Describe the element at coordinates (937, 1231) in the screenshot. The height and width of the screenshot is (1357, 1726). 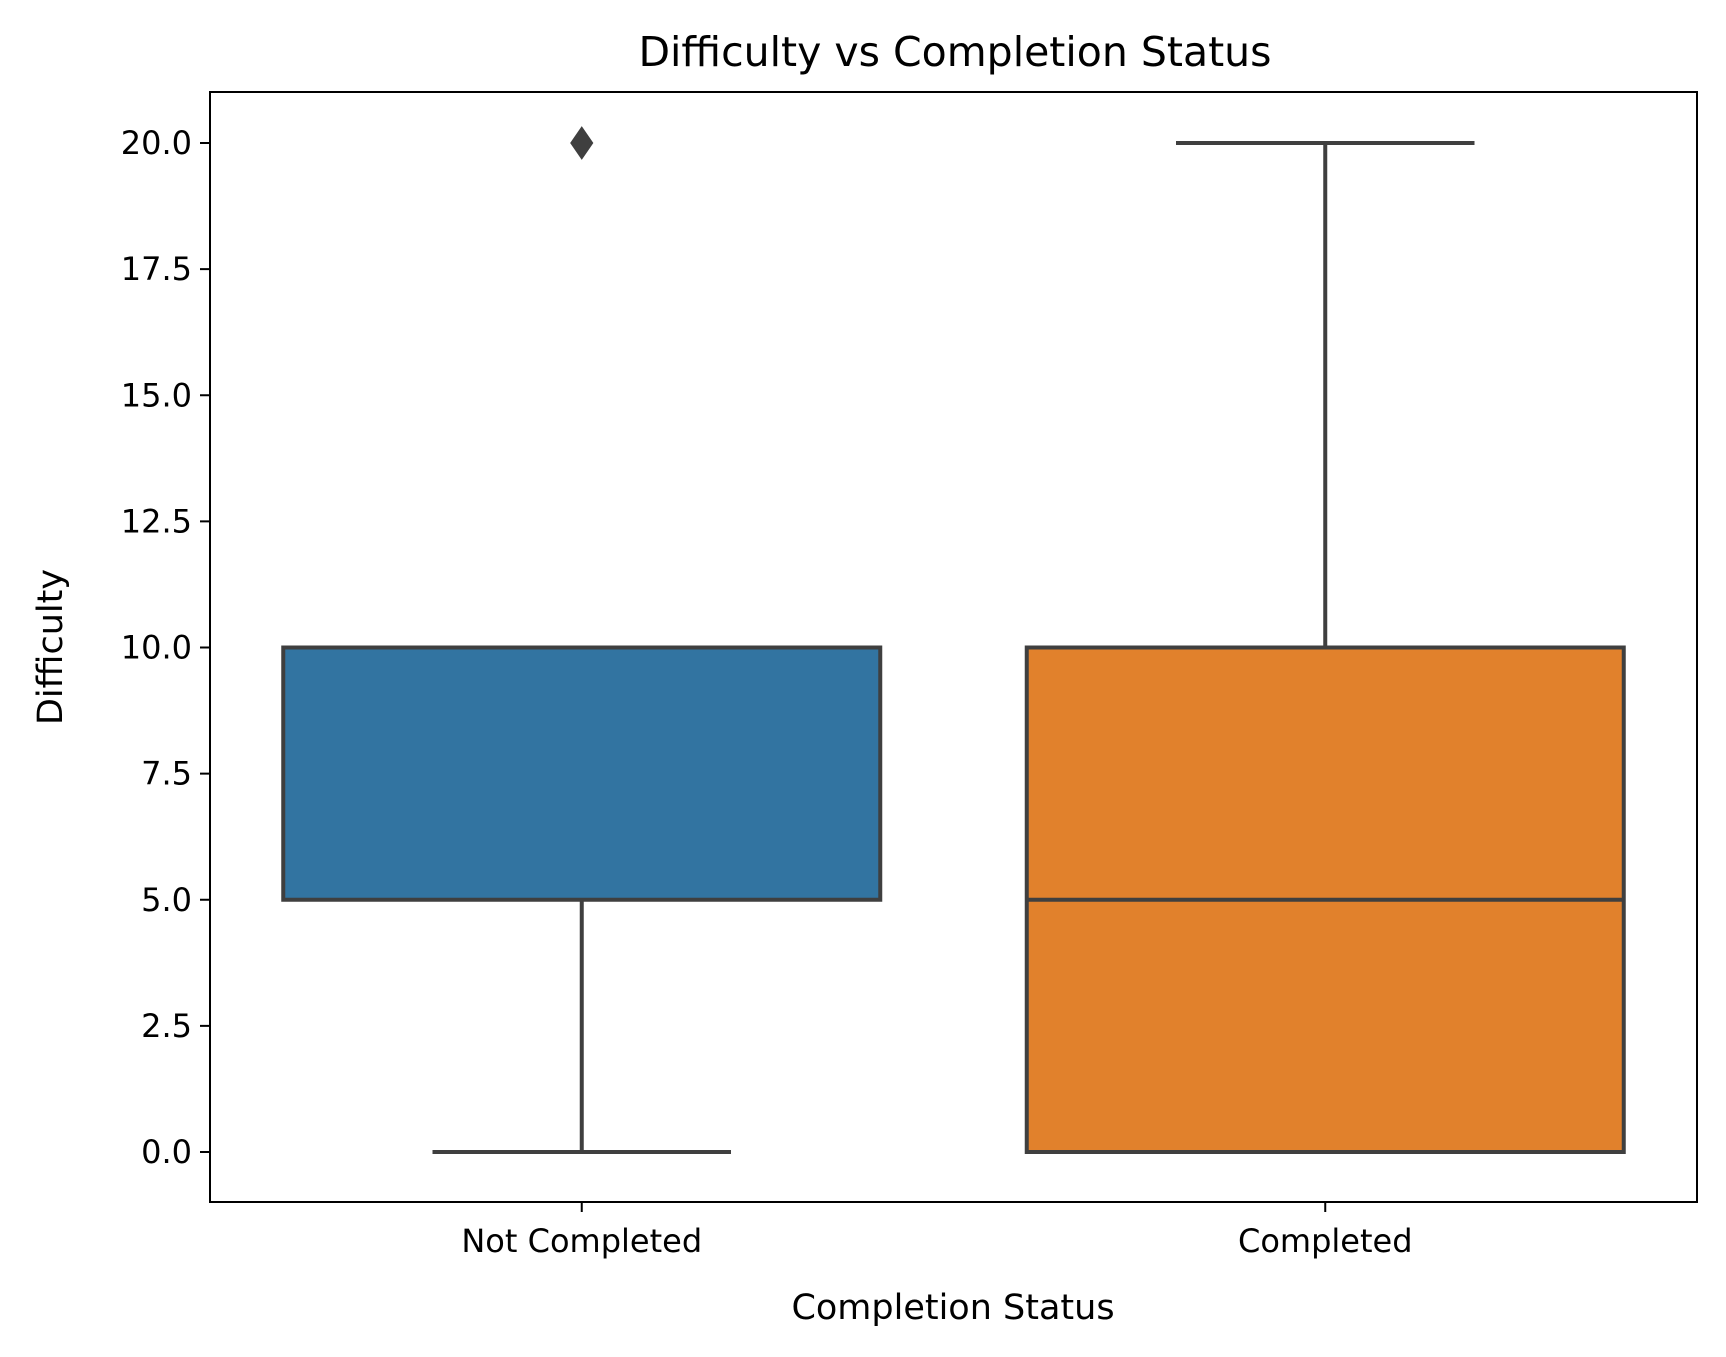
I see `x-axis: Not Completed Completed` at that location.